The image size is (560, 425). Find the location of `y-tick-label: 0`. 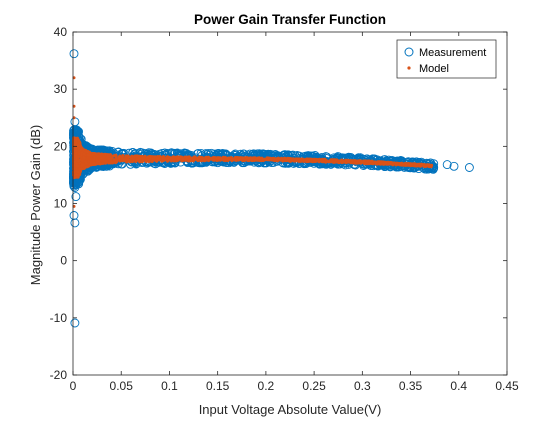

y-tick-label: 0 is located at coordinates (63, 261).